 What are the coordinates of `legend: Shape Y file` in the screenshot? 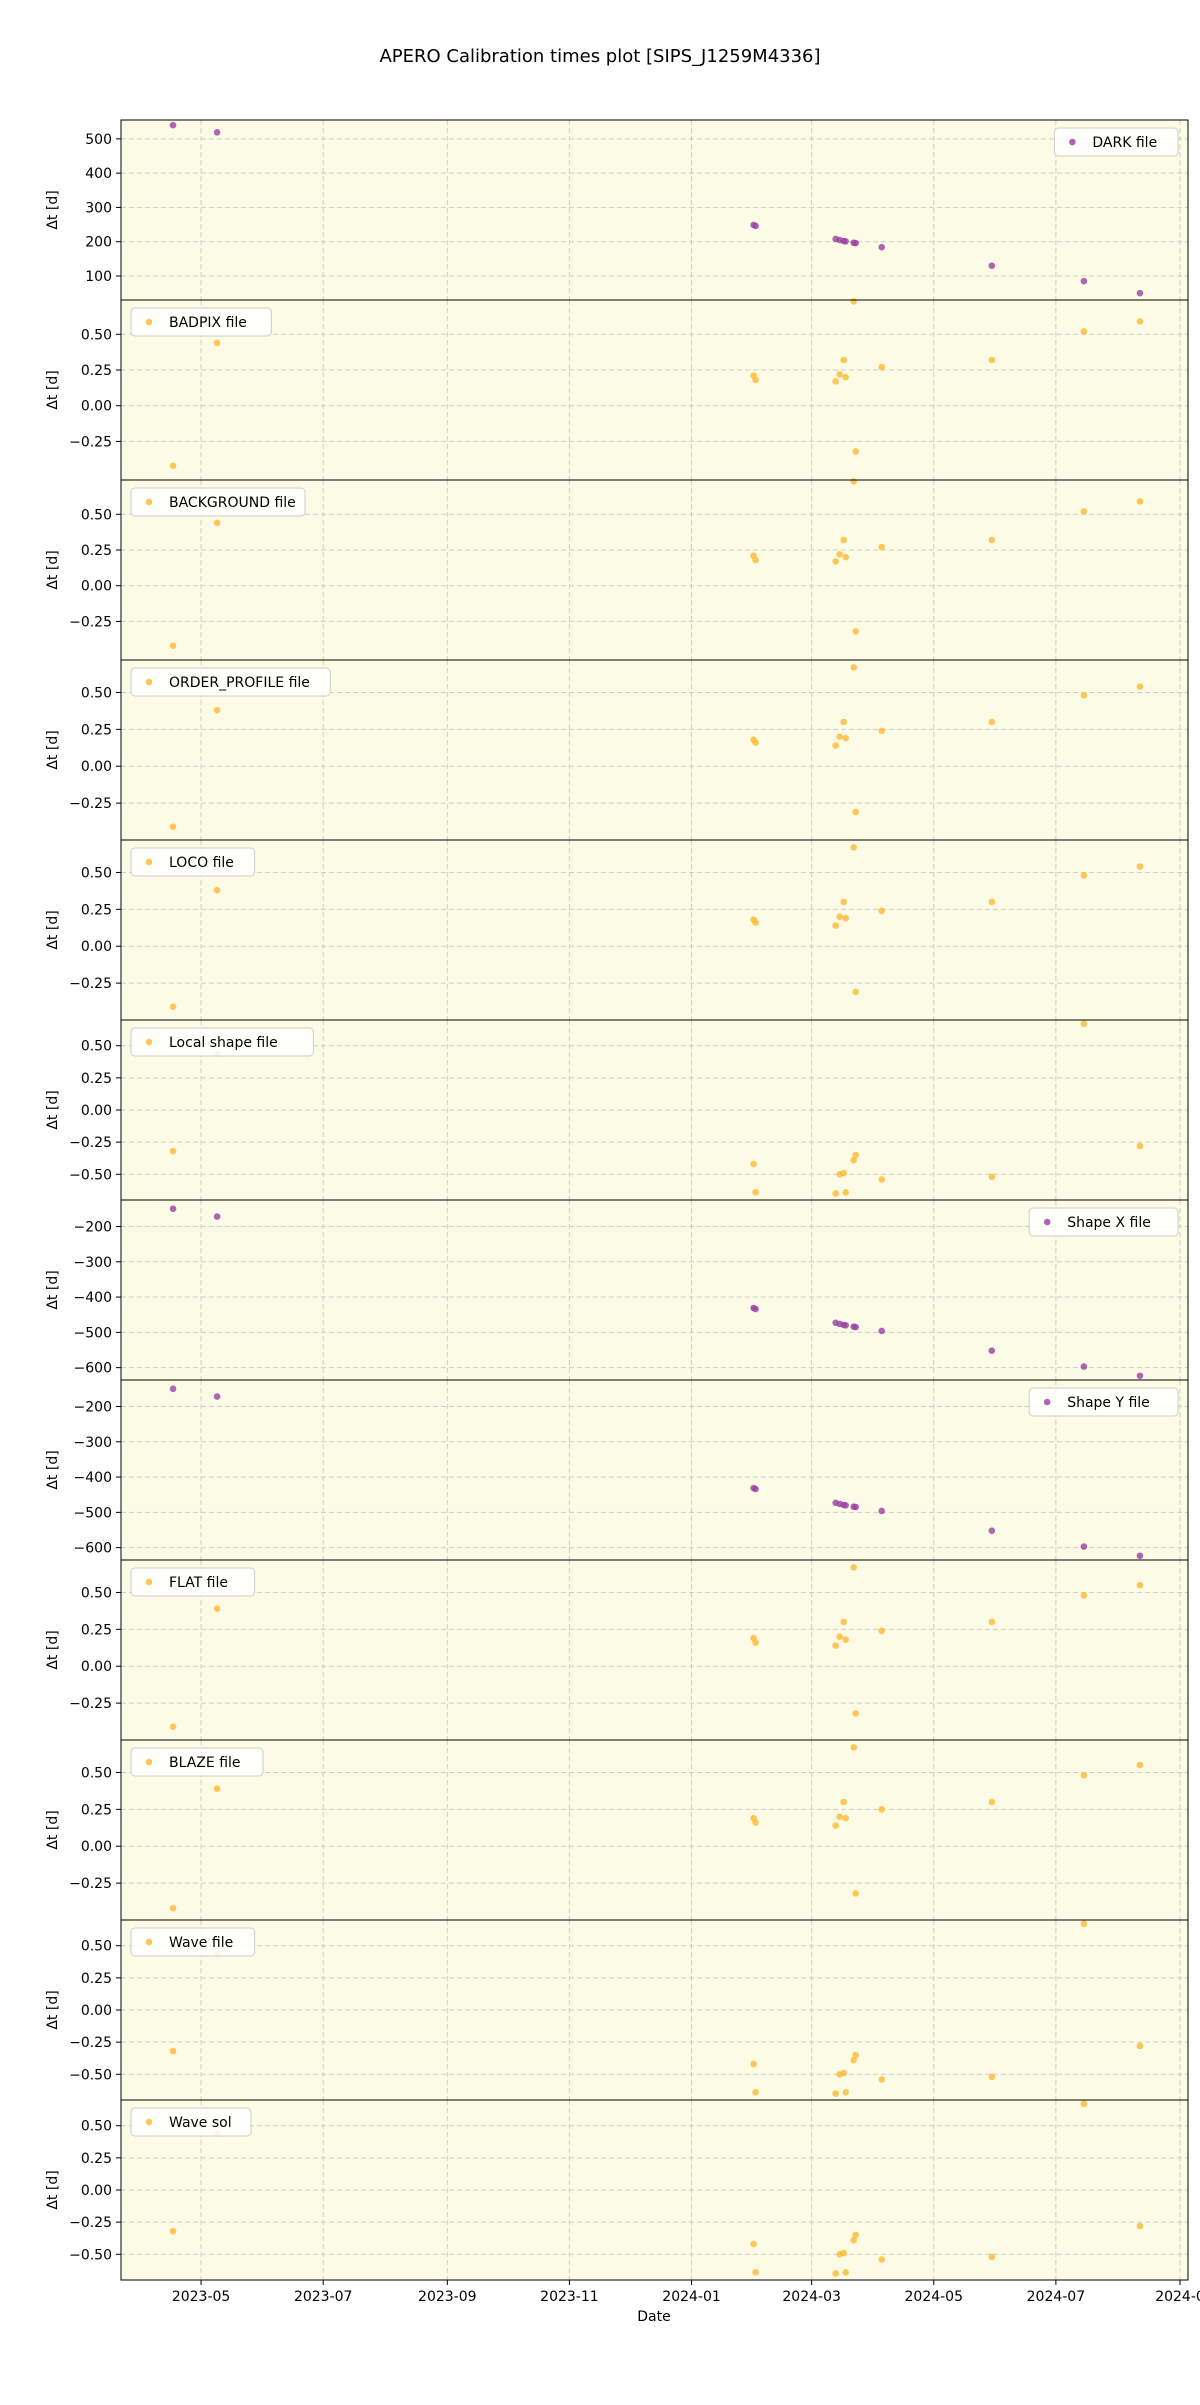 It's located at (1103, 1402).